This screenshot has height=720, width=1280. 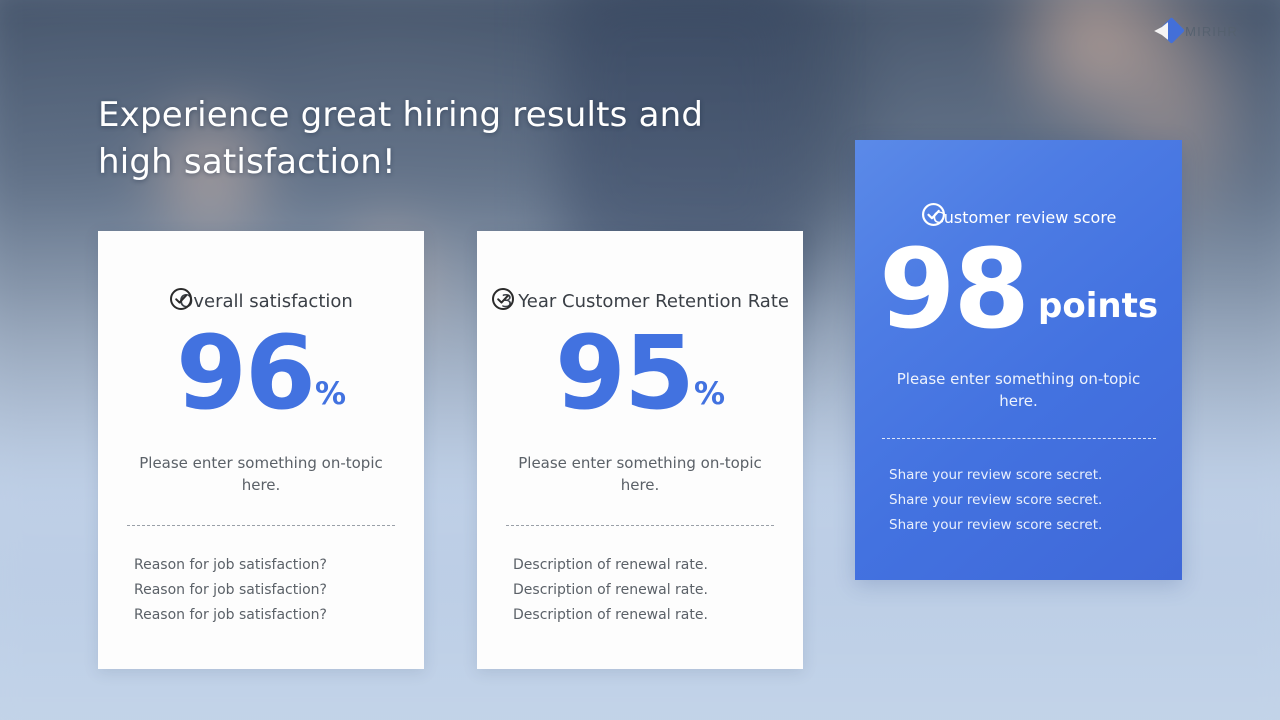 I want to click on chevron-diamond-logo-icon, so click(x=1170, y=30).